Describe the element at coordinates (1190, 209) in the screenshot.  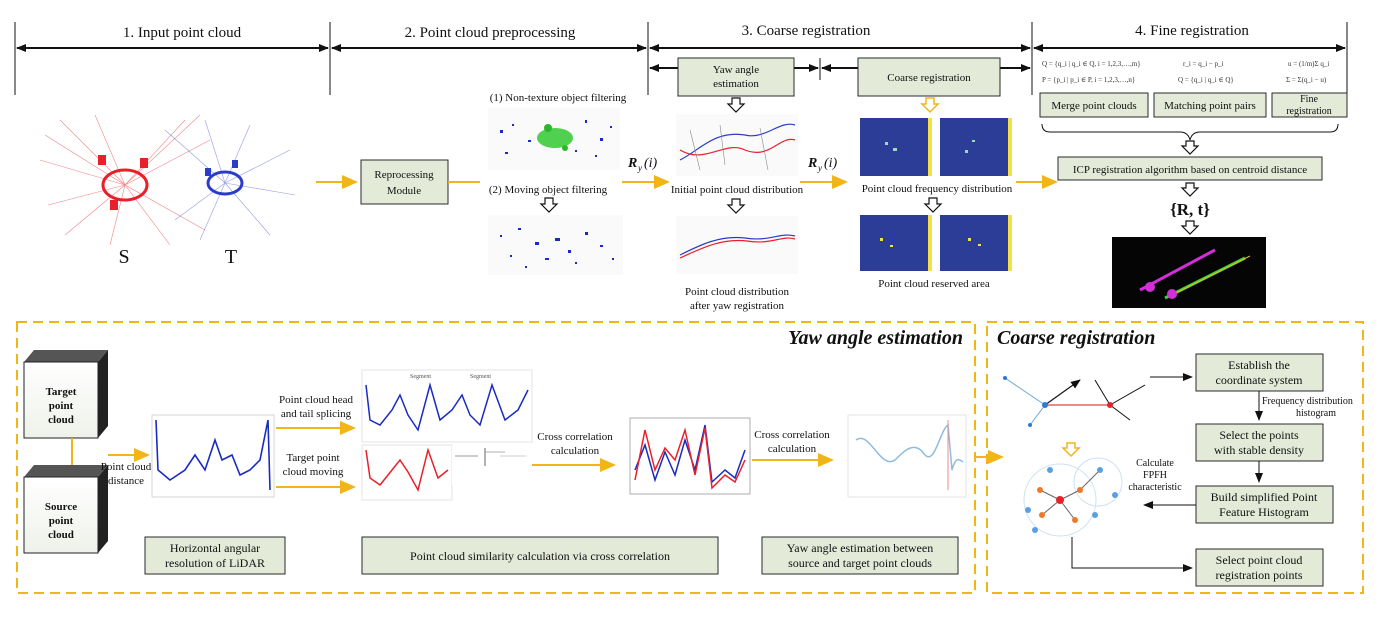
I see `rt-label: {R, t}` at that location.